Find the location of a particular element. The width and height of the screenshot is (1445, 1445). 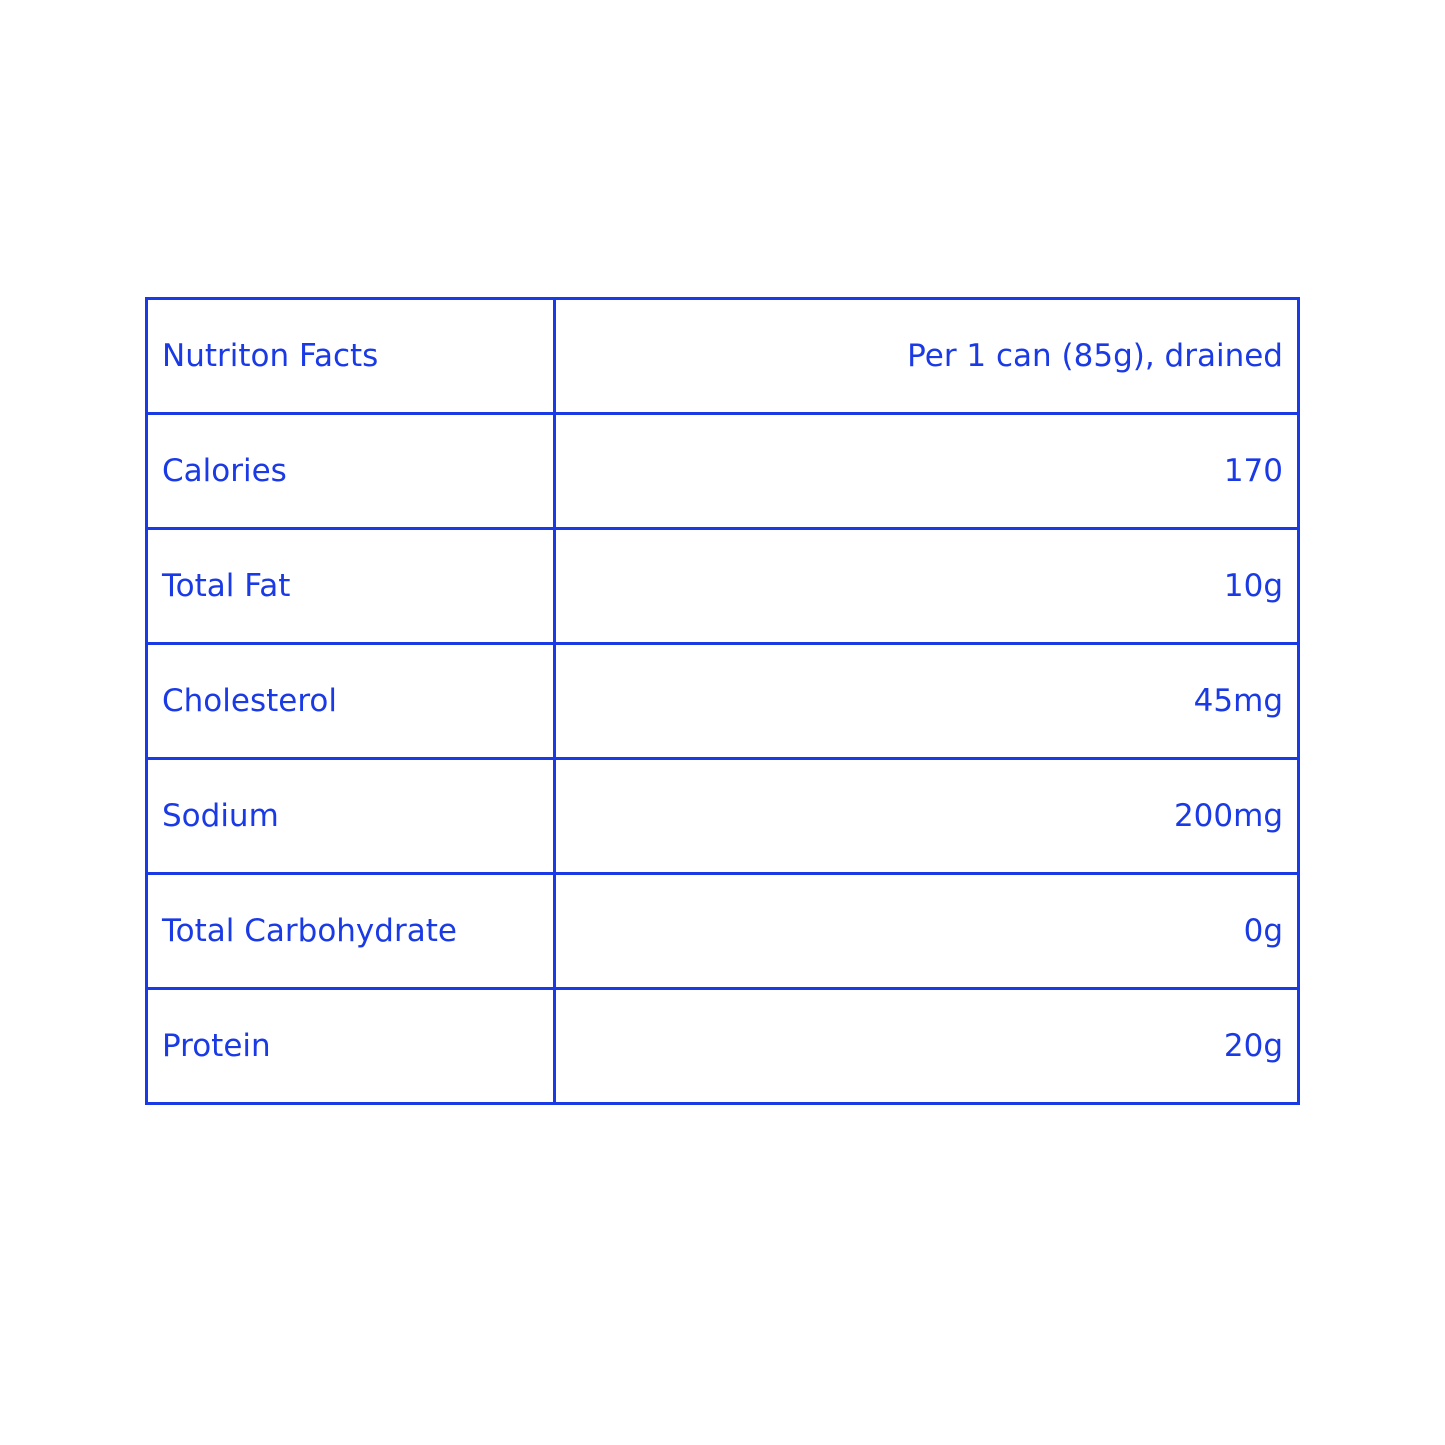

nutrient-label: Total Fat is located at coordinates (350, 586).